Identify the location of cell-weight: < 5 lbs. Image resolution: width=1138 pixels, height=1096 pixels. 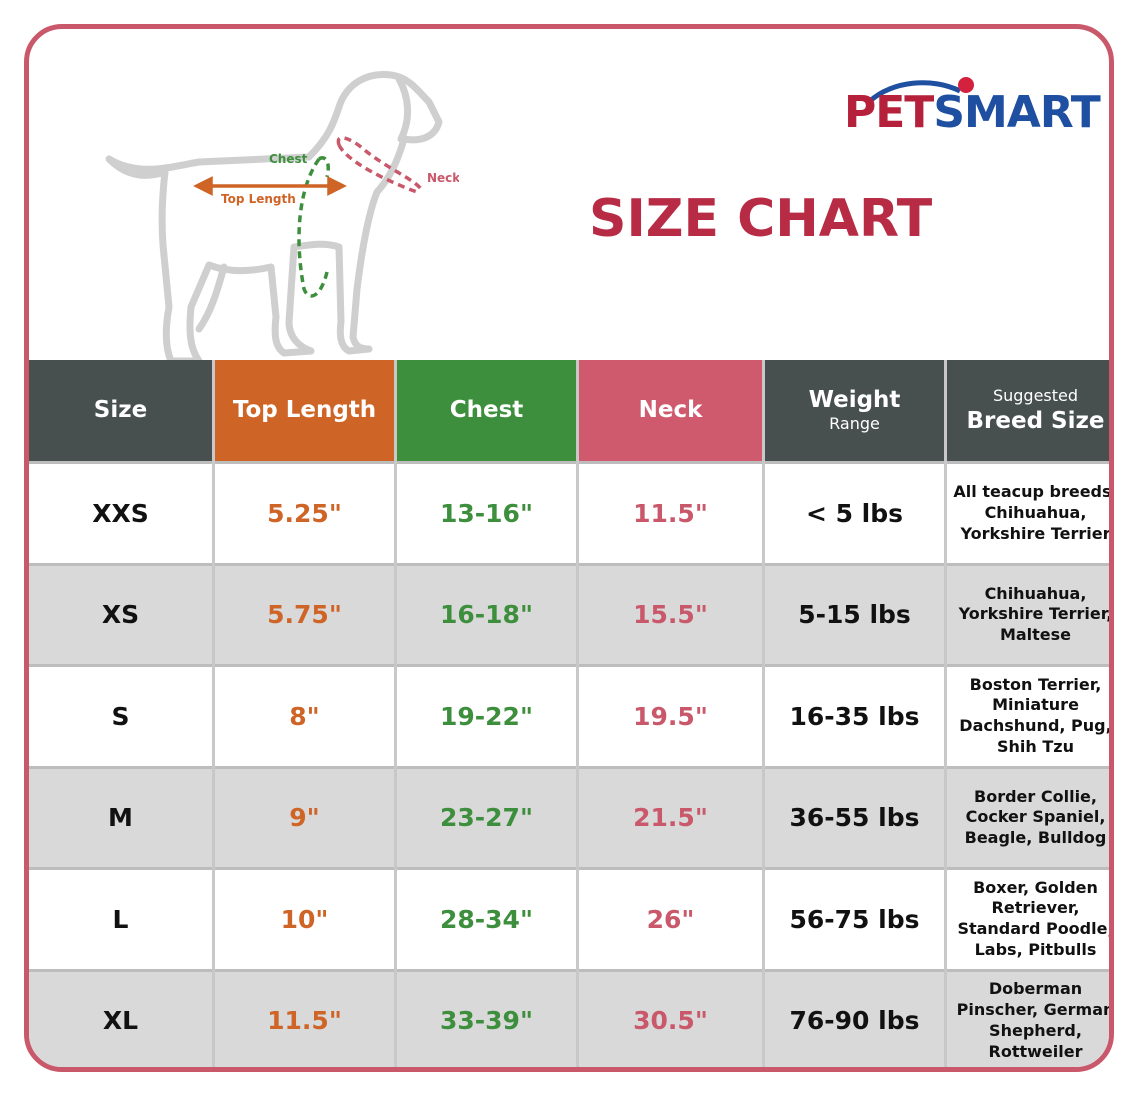
(854, 512).